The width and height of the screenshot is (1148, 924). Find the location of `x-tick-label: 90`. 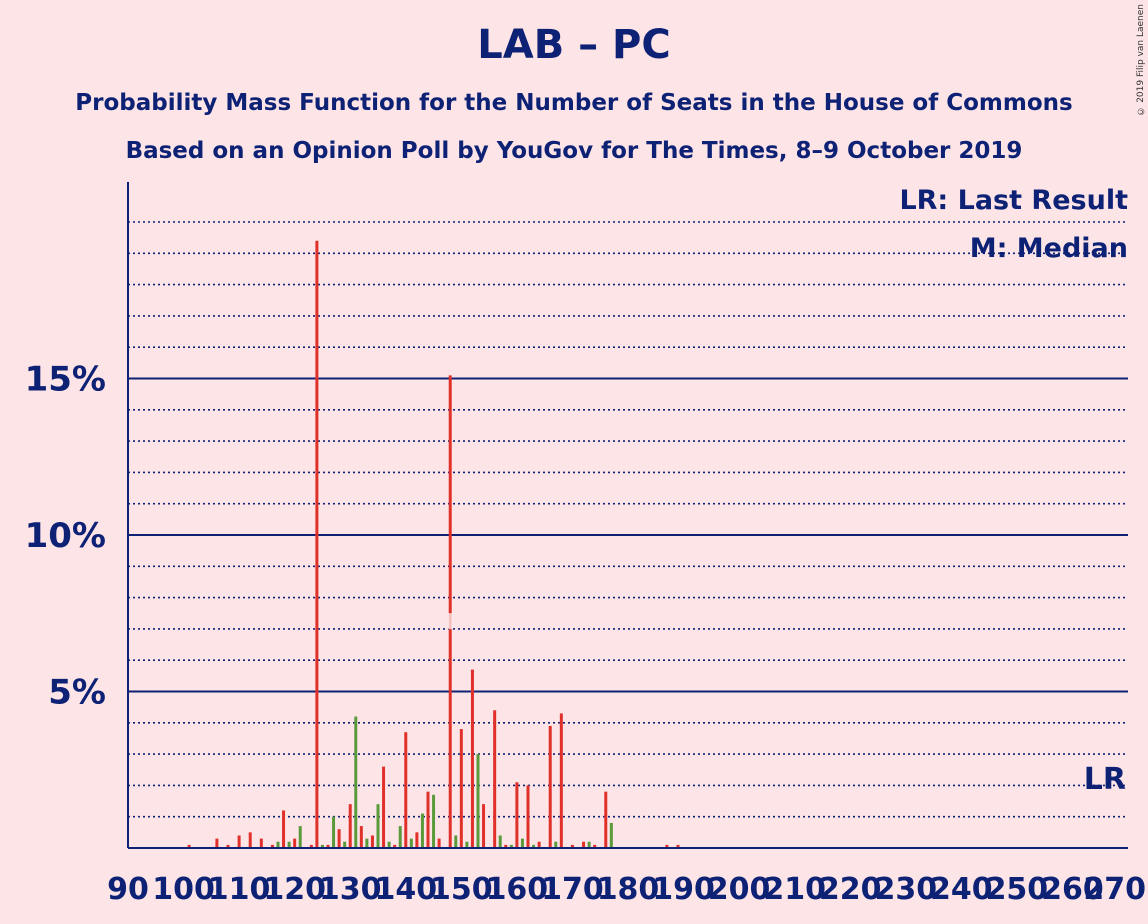

x-tick-label: 90 is located at coordinates (128, 889).